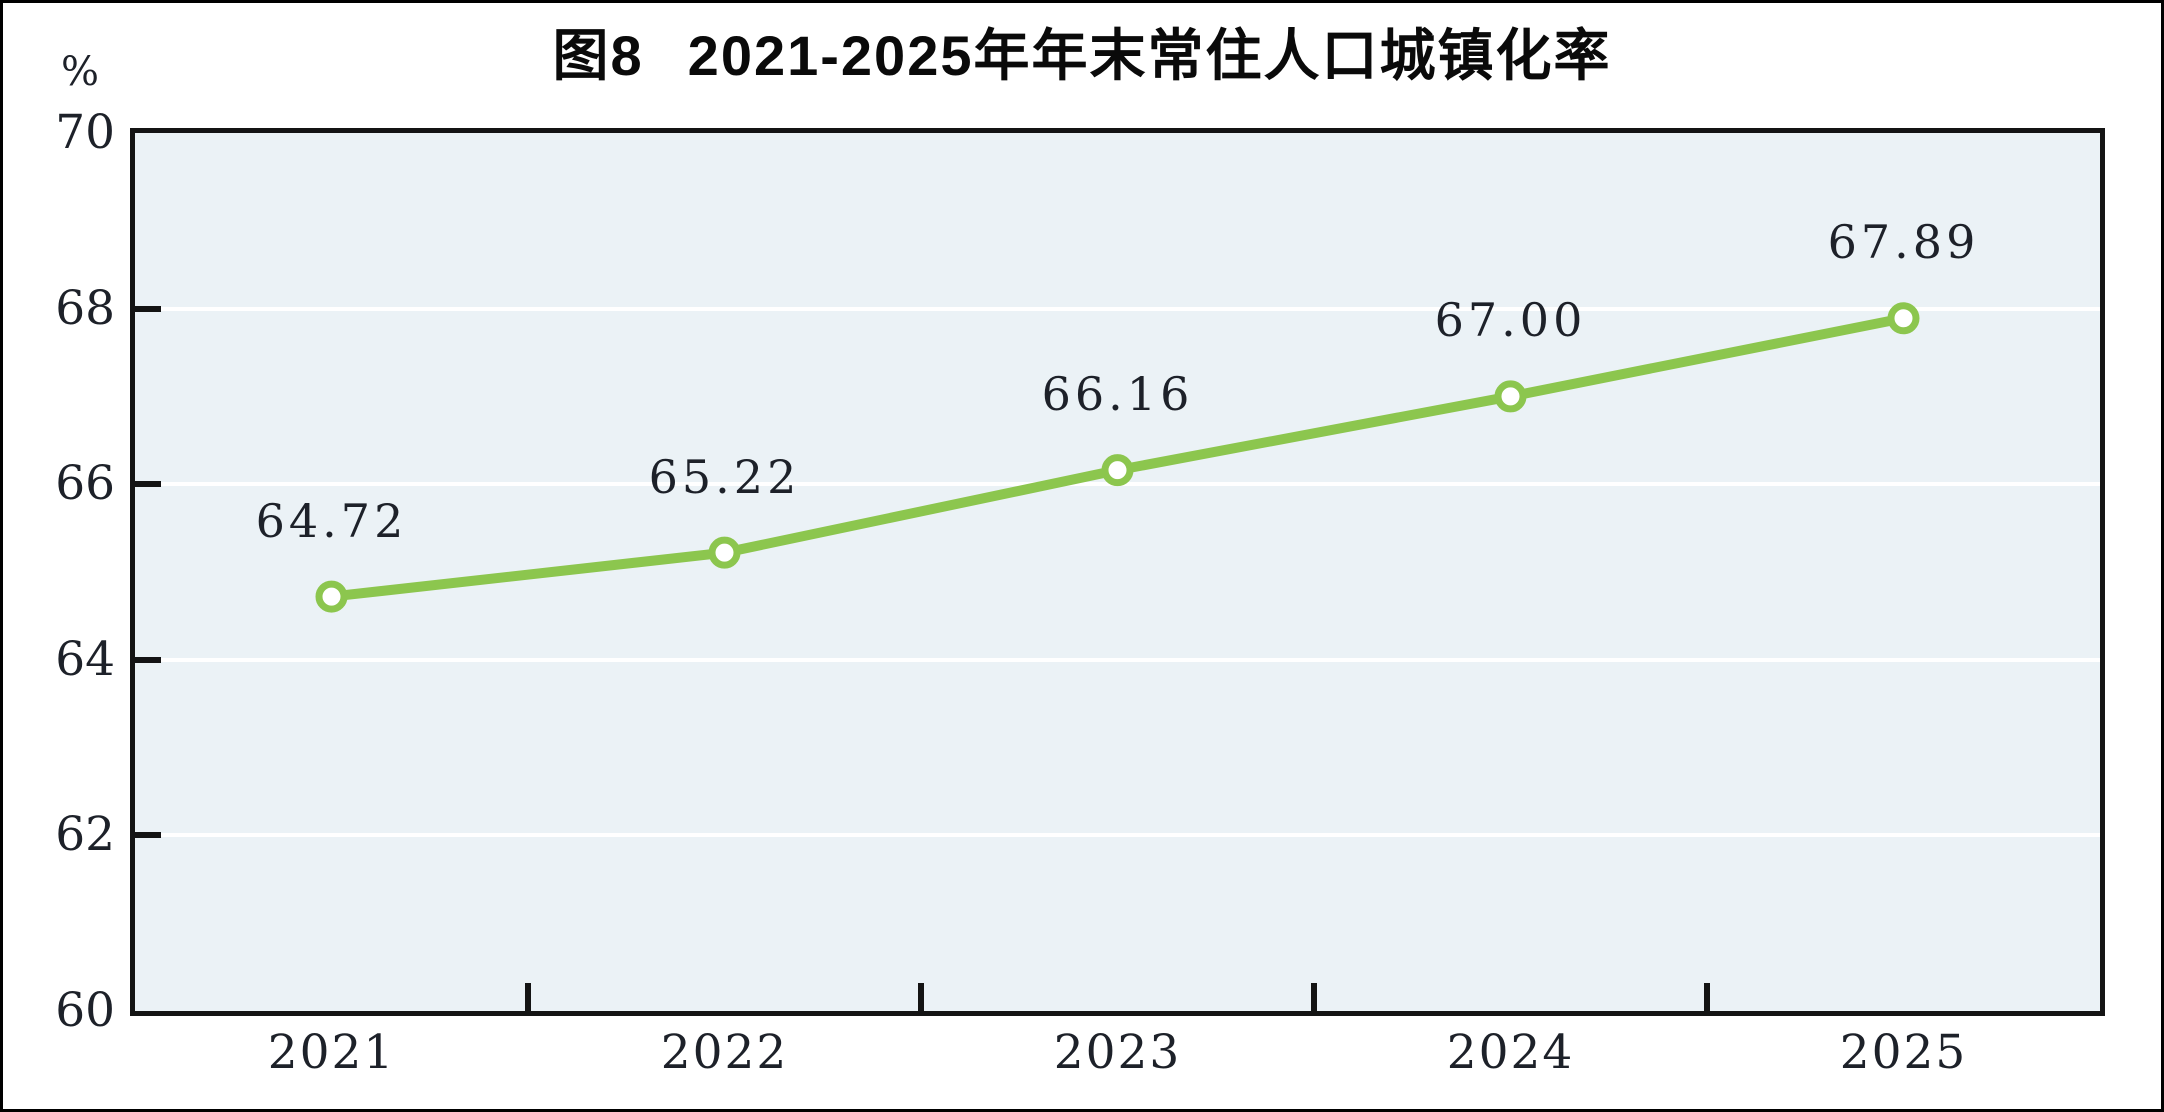 This screenshot has height=1112, width=2164. What do you see at coordinates (85, 835) in the screenshot?
I see `y-tick-label: 62` at bounding box center [85, 835].